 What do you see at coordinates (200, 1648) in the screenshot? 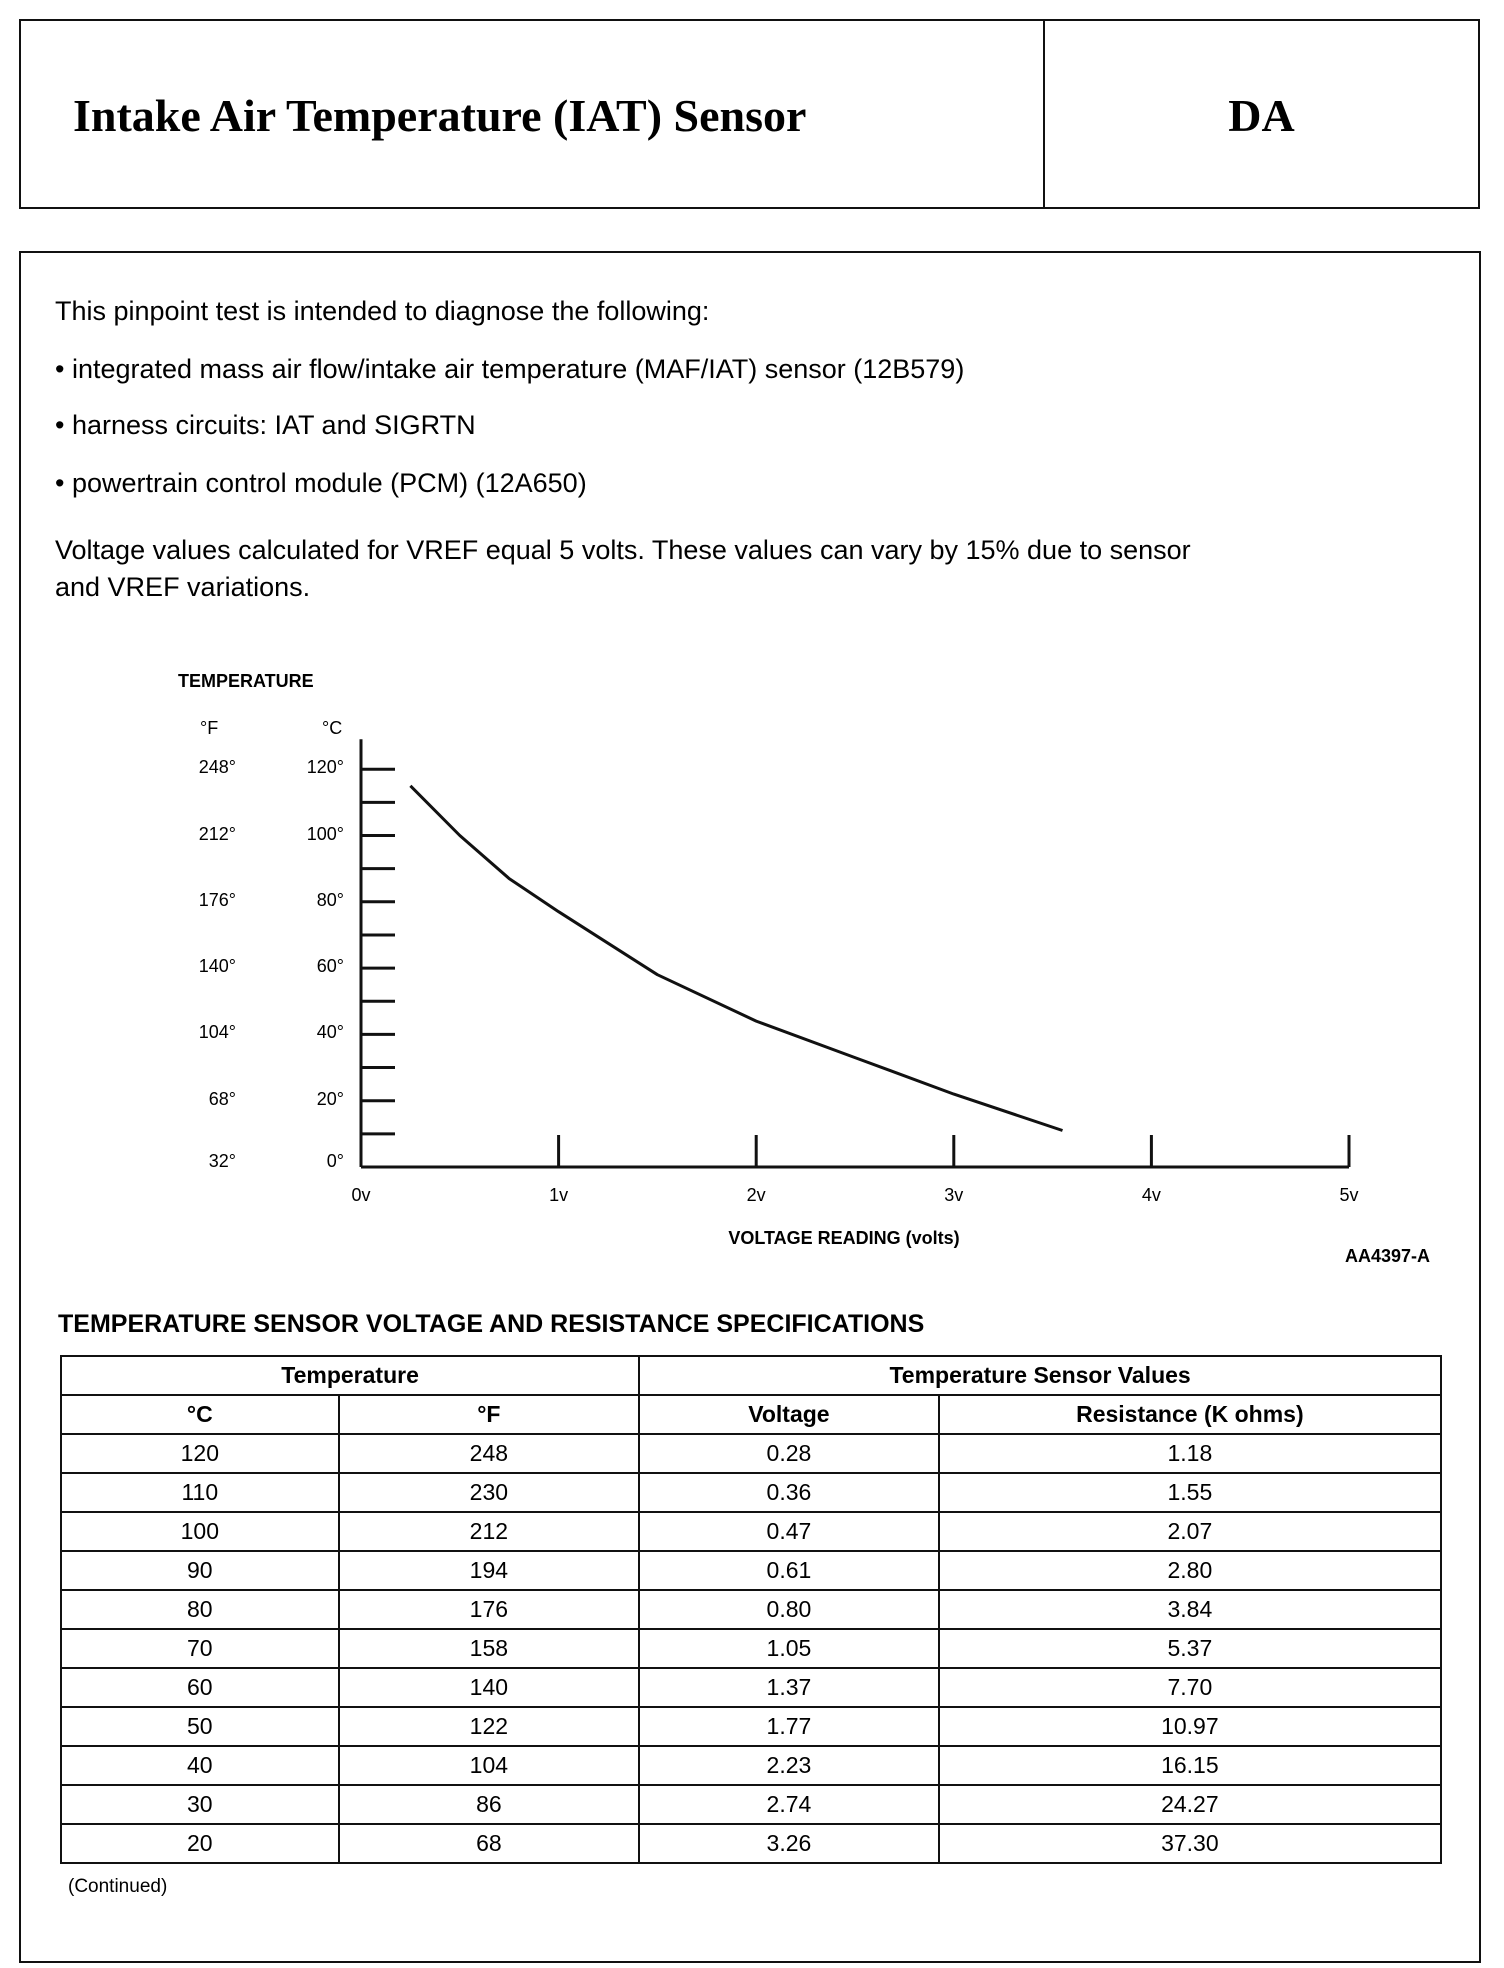
I see `table-cell: 70` at bounding box center [200, 1648].